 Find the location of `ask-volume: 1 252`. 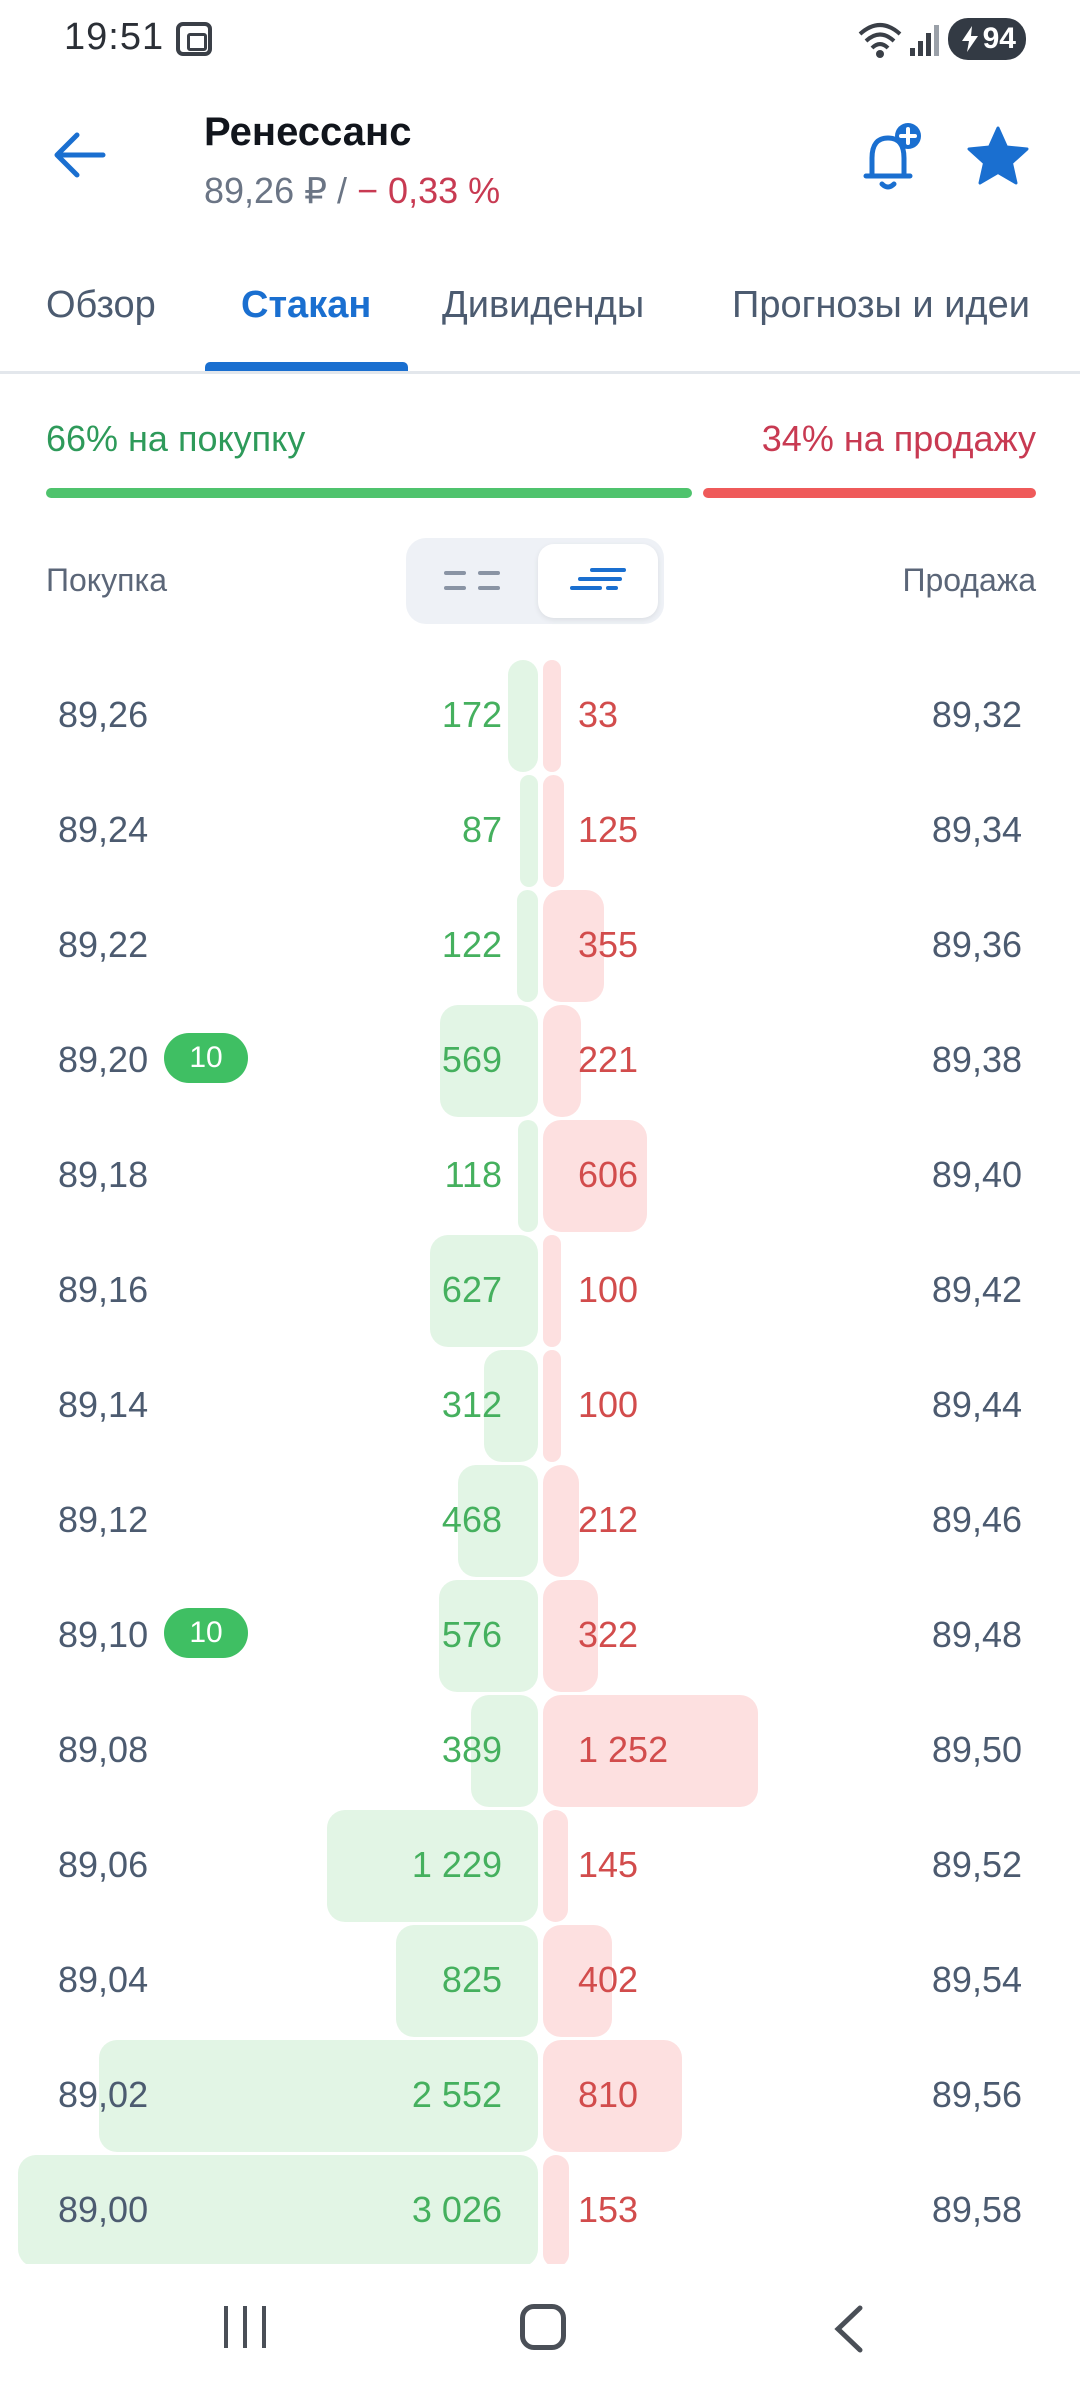

ask-volume: 1 252 is located at coordinates (623, 1749).